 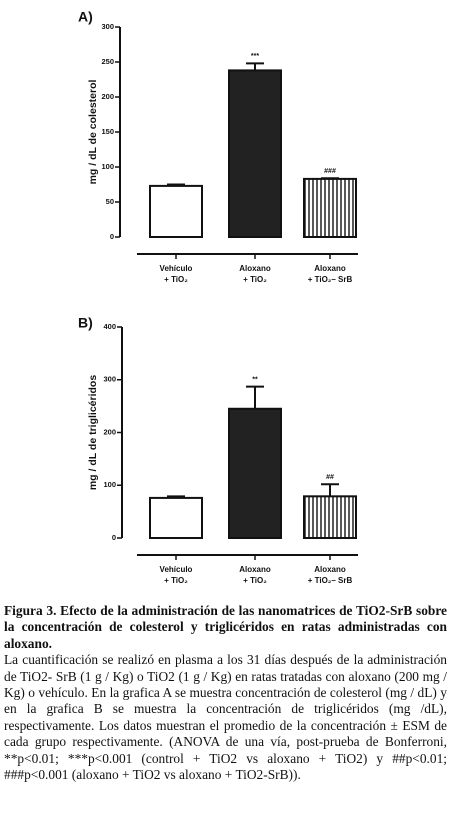 I want to click on y-tick-label: 150, so click(x=107, y=131).